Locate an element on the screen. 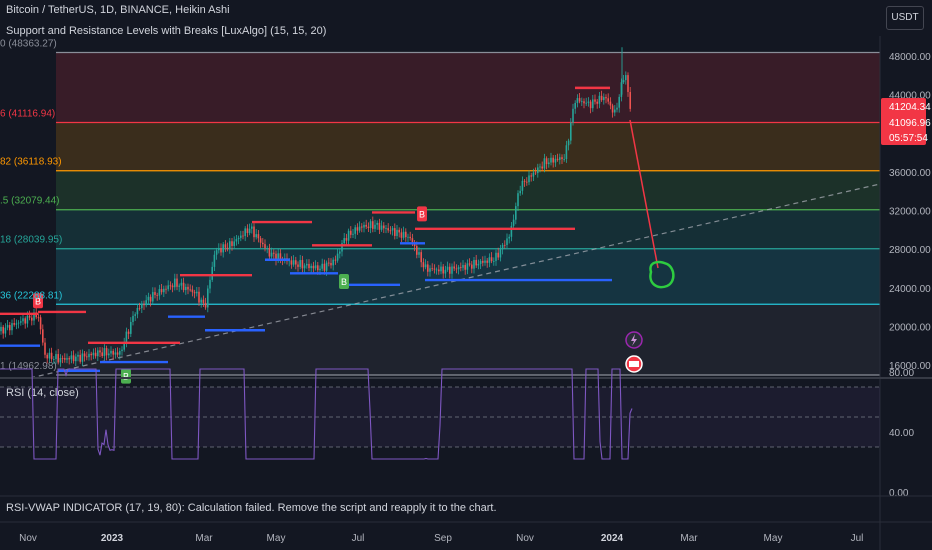 The height and width of the screenshot is (550, 932). rsi-title: RSI (14, close) is located at coordinates (42, 393).